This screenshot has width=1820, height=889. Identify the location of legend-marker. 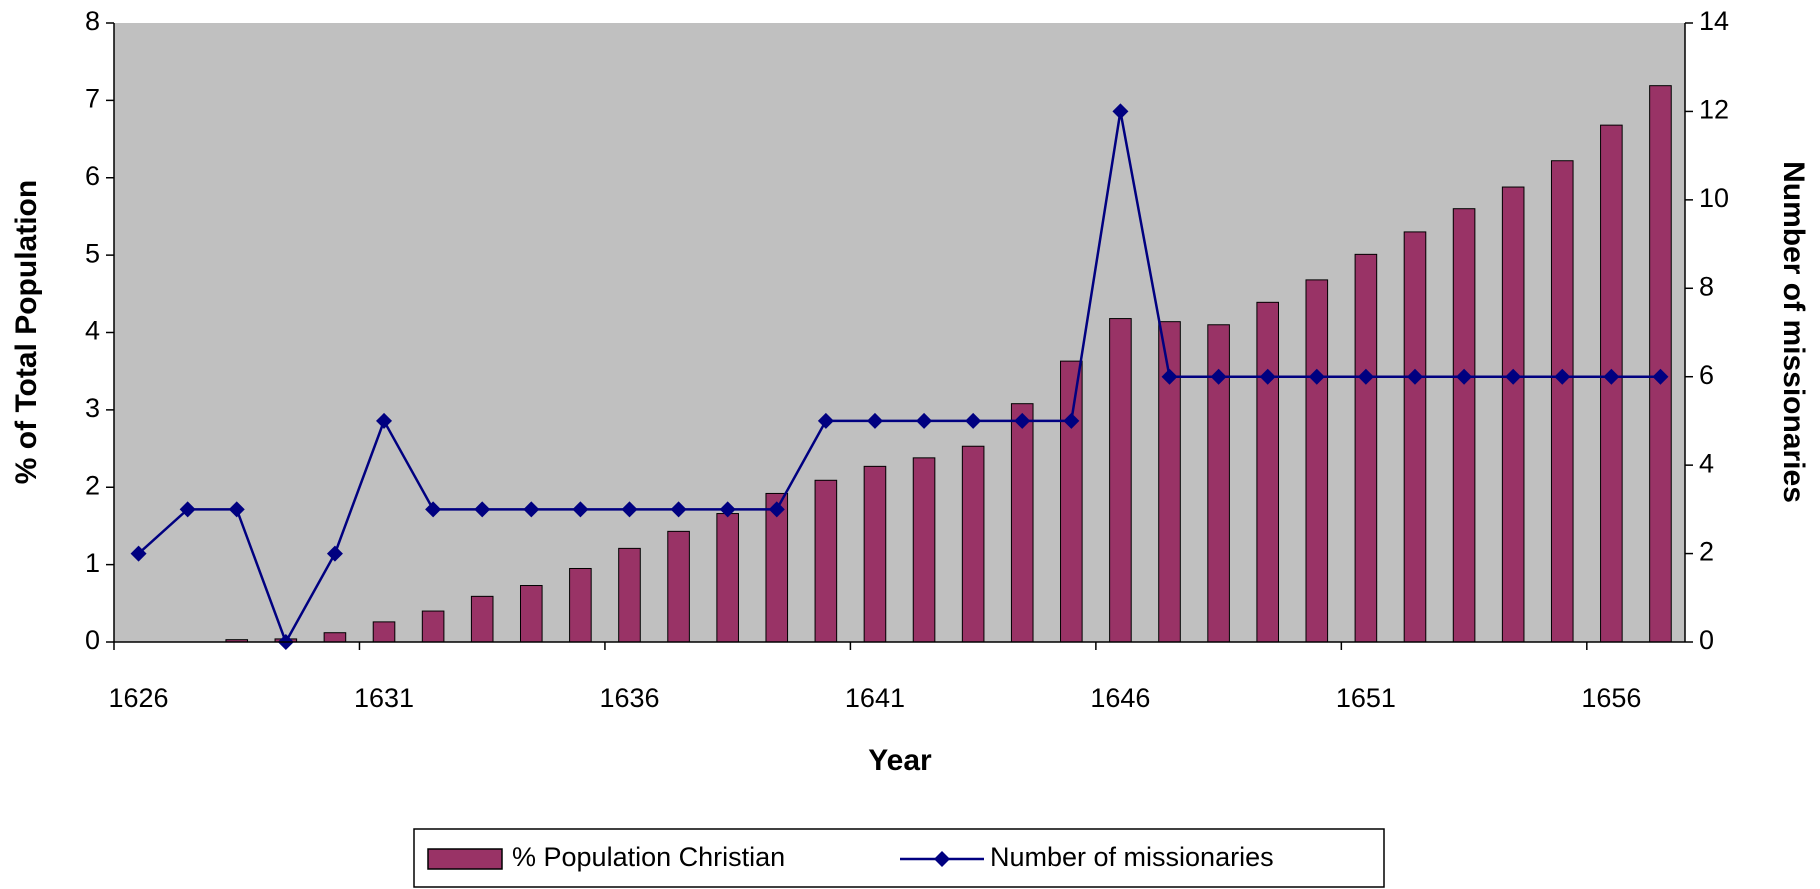
(942, 859).